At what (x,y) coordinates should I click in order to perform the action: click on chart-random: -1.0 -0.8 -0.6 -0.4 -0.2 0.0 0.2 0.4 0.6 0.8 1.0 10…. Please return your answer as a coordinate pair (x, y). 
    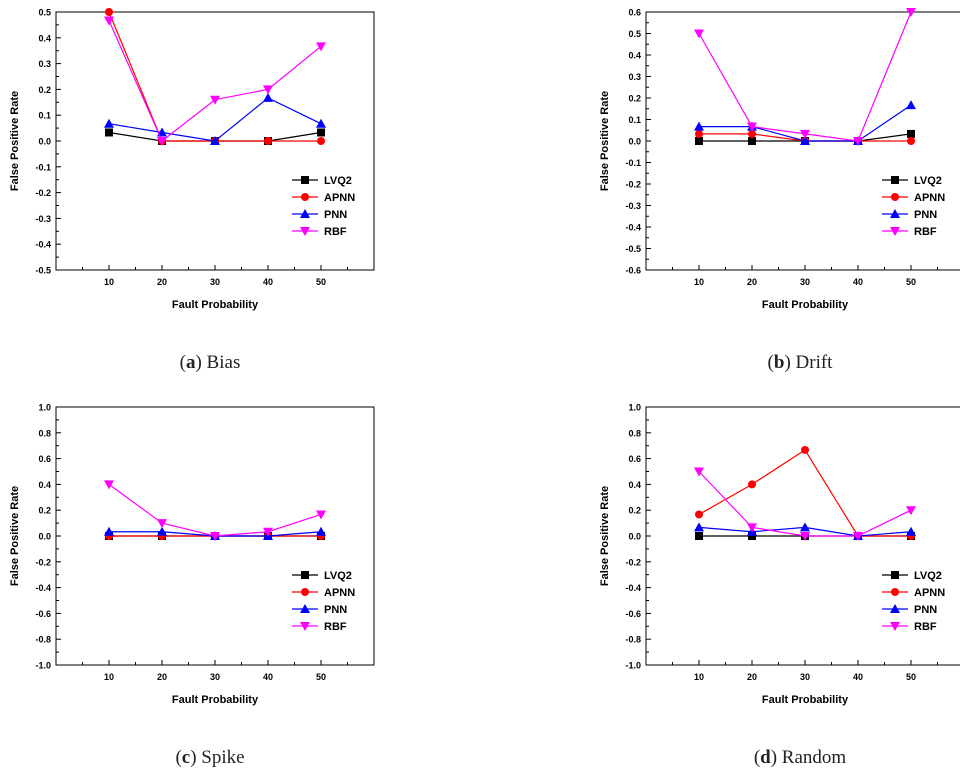
    Looking at the image, I should click on (779, 554).